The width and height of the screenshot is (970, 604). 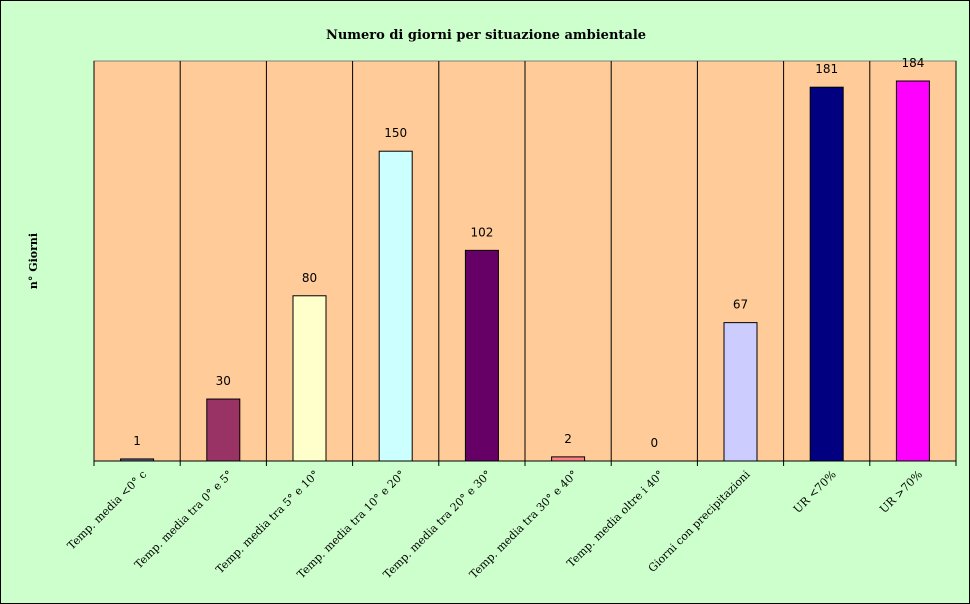 I want to click on data-label: 1, so click(x=137, y=441).